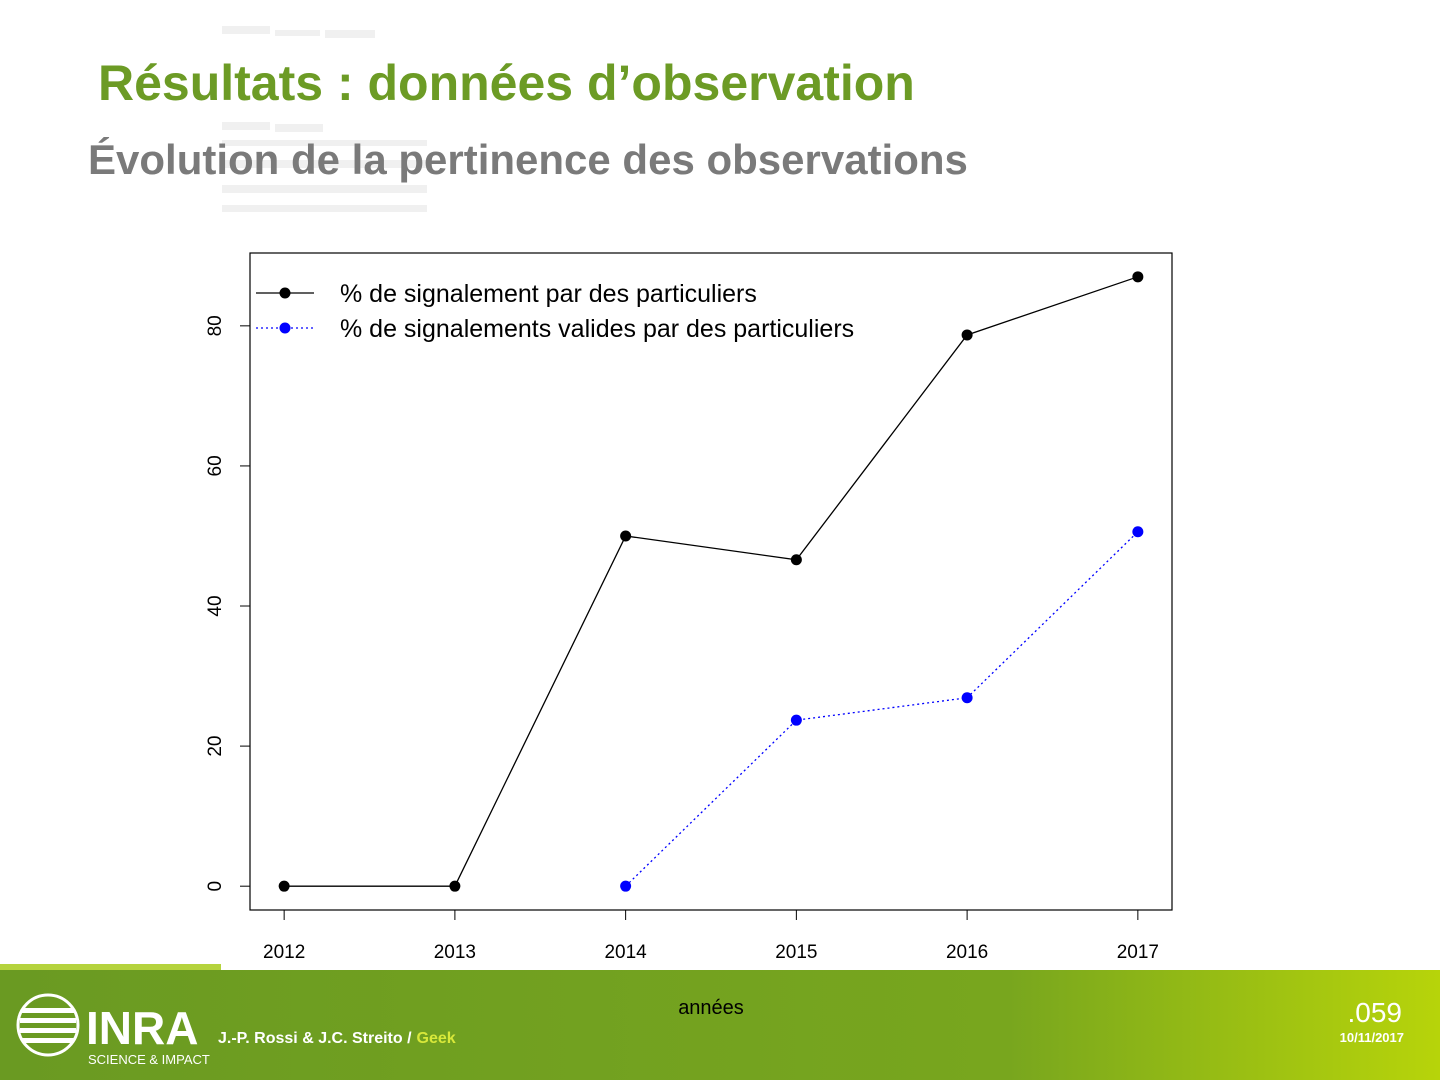  I want to click on logo-name: INRA, so click(142, 1028).